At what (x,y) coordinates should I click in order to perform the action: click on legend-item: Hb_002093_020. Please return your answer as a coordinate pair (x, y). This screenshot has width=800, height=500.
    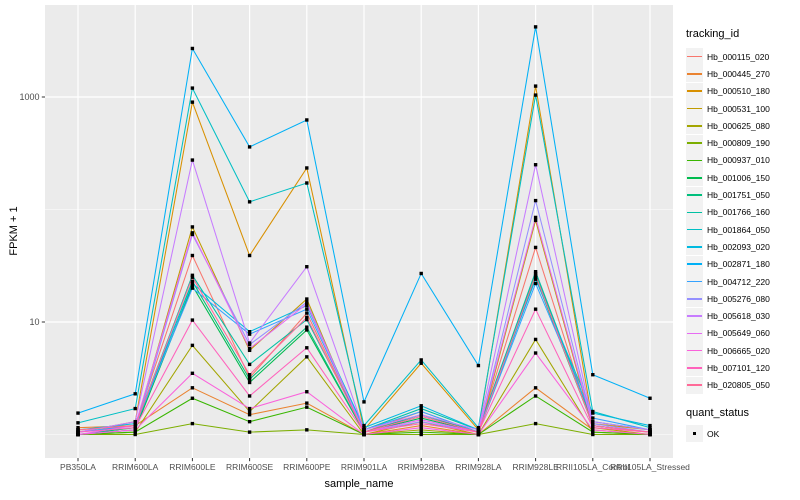
    Looking at the image, I should click on (742, 247).